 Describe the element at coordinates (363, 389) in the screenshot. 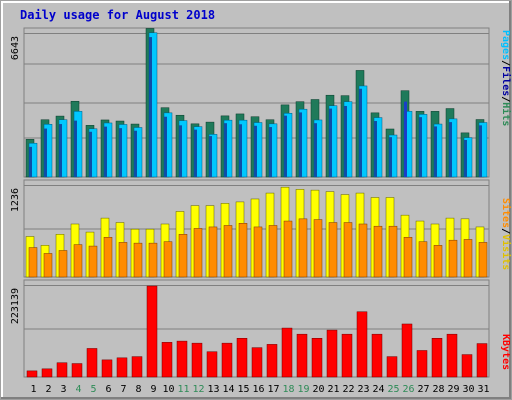

I see `x-tick-label: 23` at that location.